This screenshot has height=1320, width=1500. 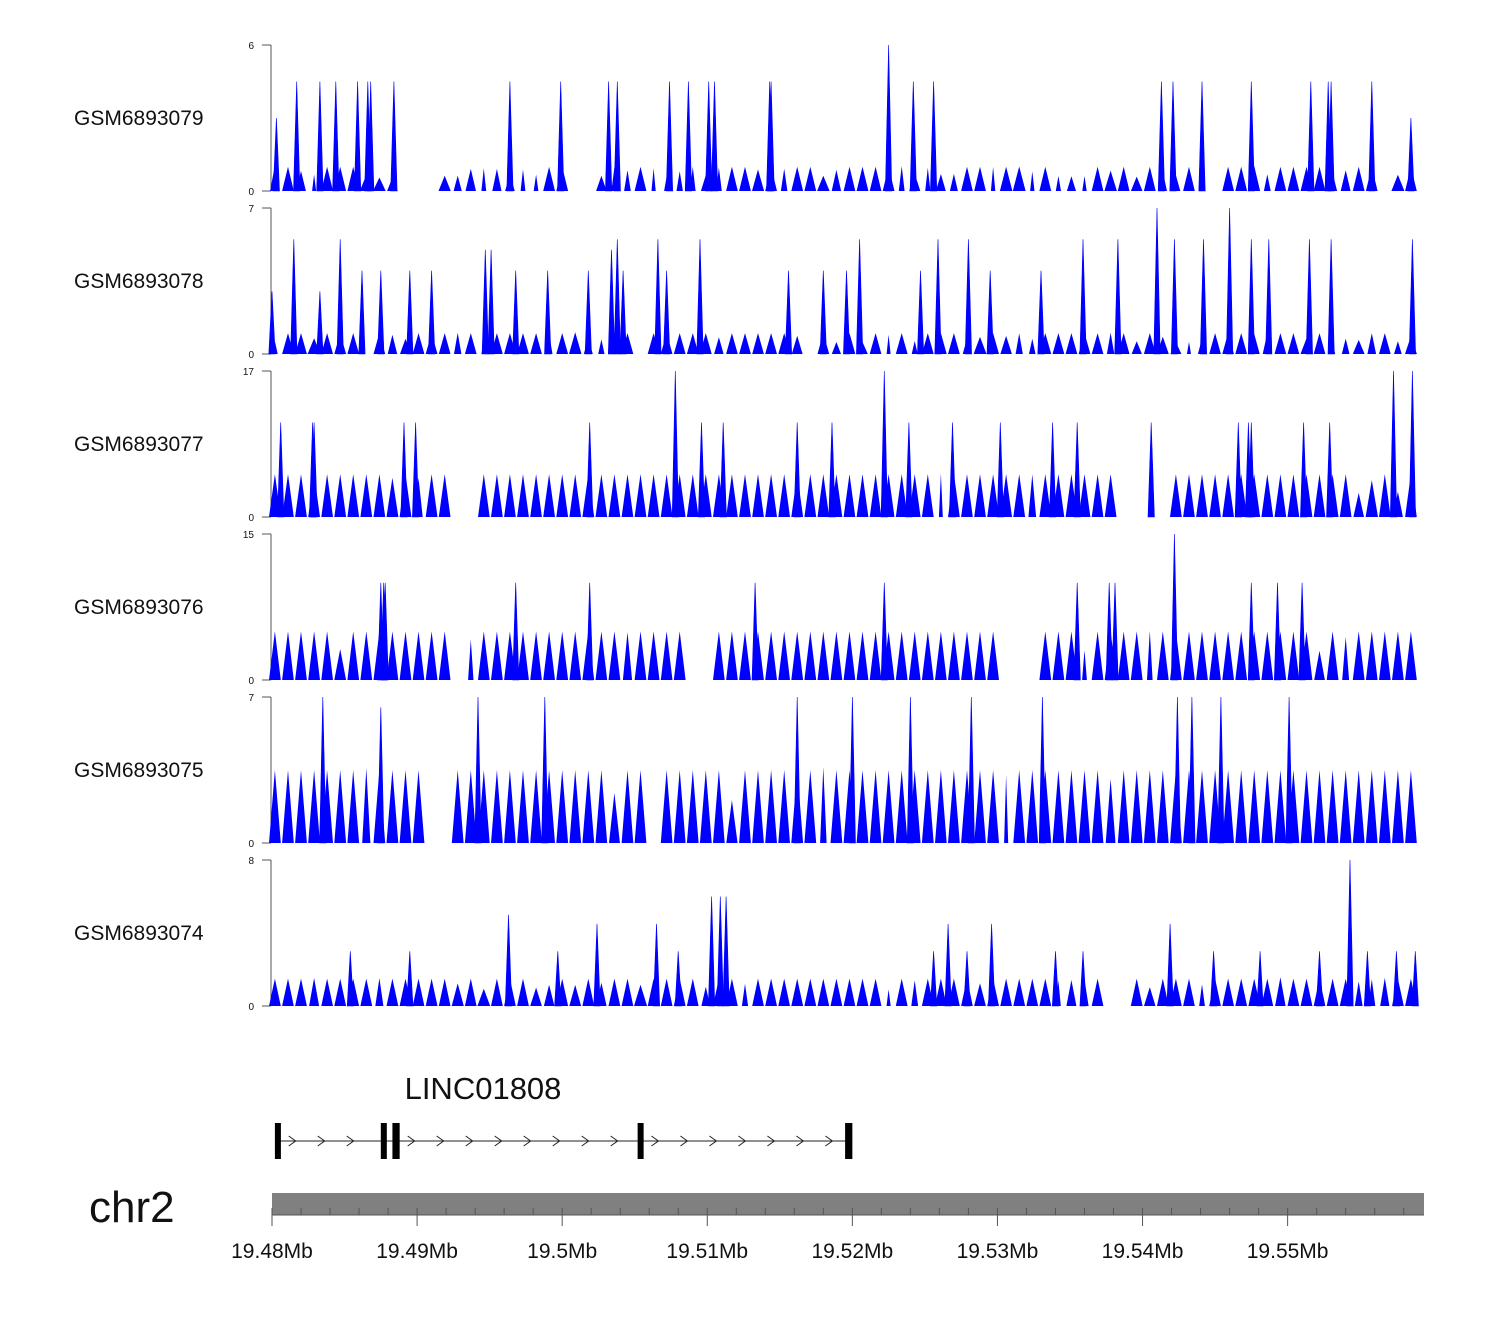 What do you see at coordinates (139, 281) in the screenshot?
I see `track-label: GSM6893078` at bounding box center [139, 281].